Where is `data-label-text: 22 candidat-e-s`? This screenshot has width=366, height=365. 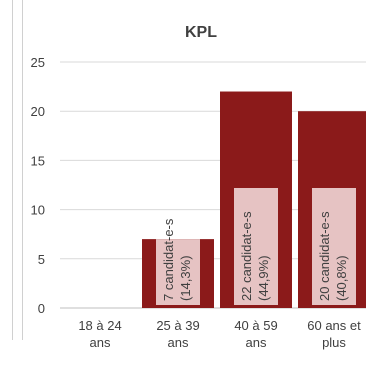
data-label-text: 22 candidat-e-s is located at coordinates (246, 256).